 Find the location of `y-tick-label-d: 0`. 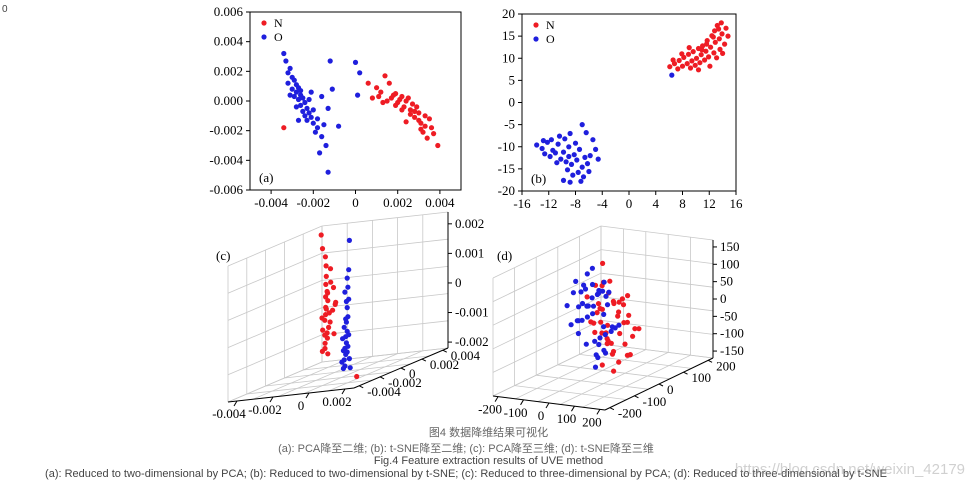

y-tick-label-d: 0 is located at coordinates (670, 389).